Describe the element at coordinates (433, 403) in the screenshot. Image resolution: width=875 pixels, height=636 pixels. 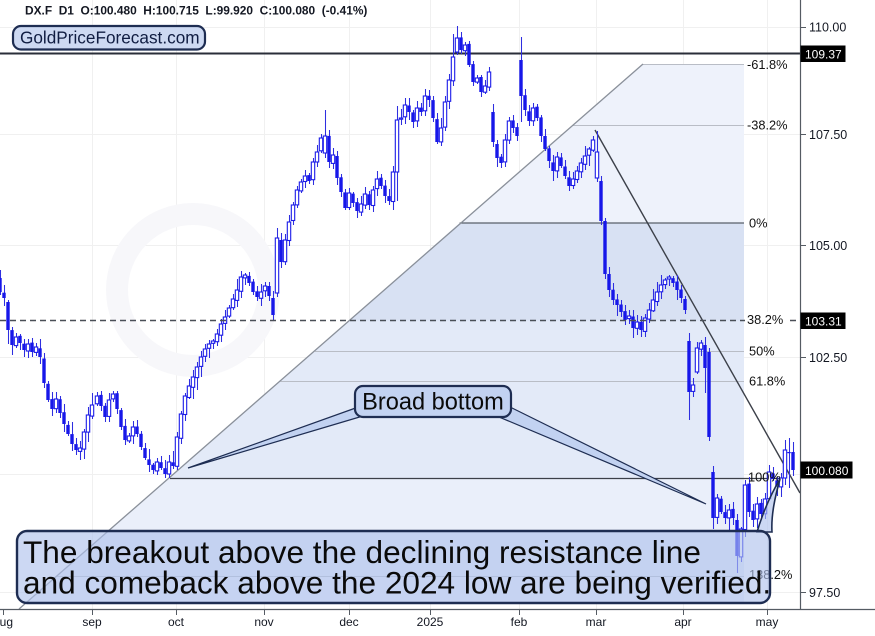
I see `svg-text: Broad bottom` at that location.